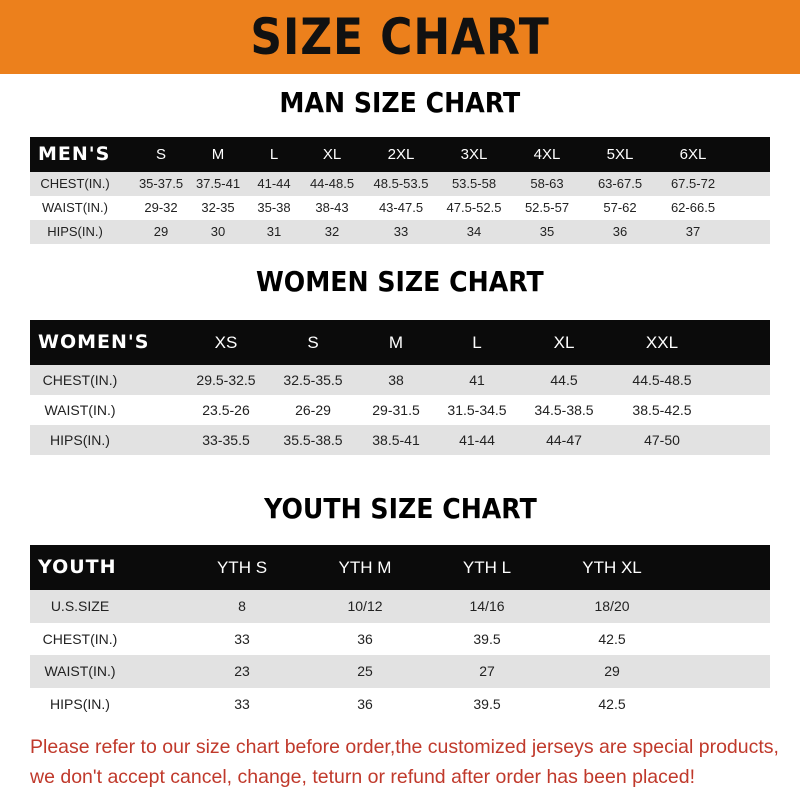  Describe the element at coordinates (400, 671) in the screenshot. I see `table-row: WAIST(IN.) 23 25 27 29` at that location.